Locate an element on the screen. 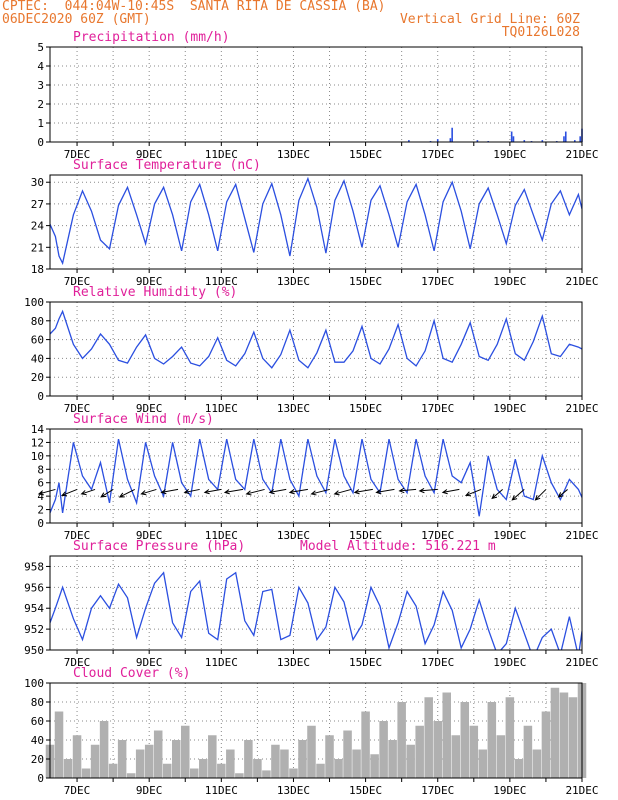 The height and width of the screenshot is (800, 618). header-grid-line: Vertical Grid Line: 60Z is located at coordinates (489, 19).